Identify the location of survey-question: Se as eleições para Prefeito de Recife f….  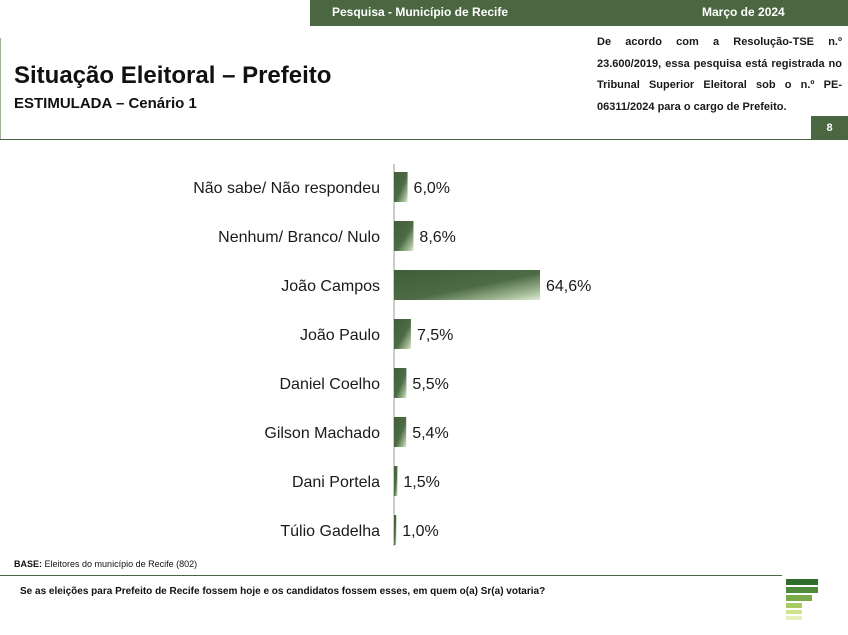
(283, 591).